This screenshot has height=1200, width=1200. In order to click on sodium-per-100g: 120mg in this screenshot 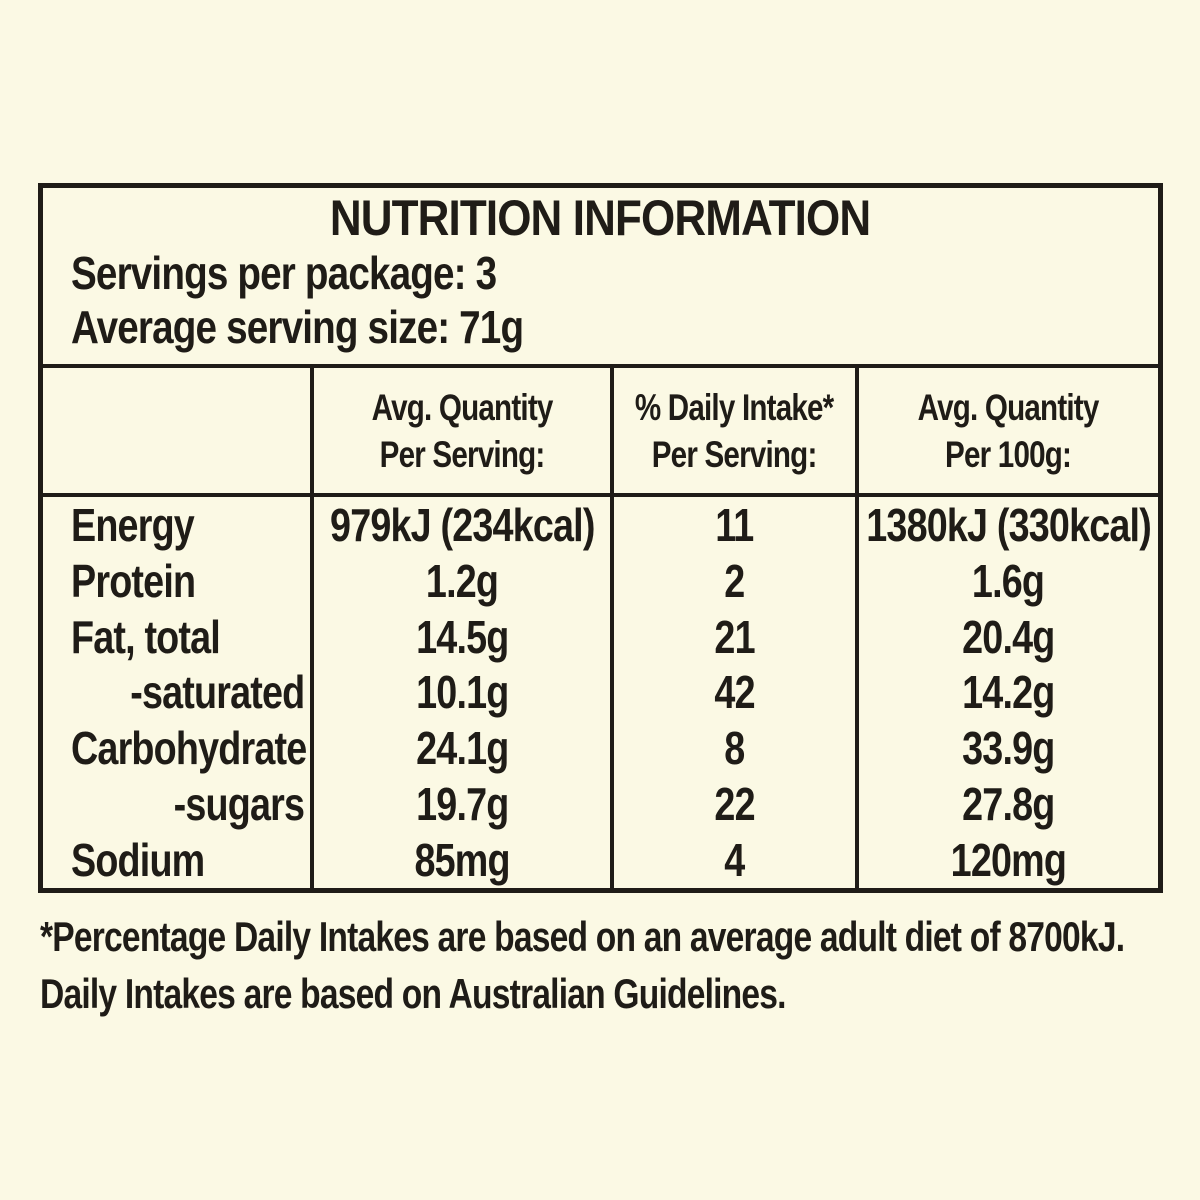, I will do `click(1006, 860)`.